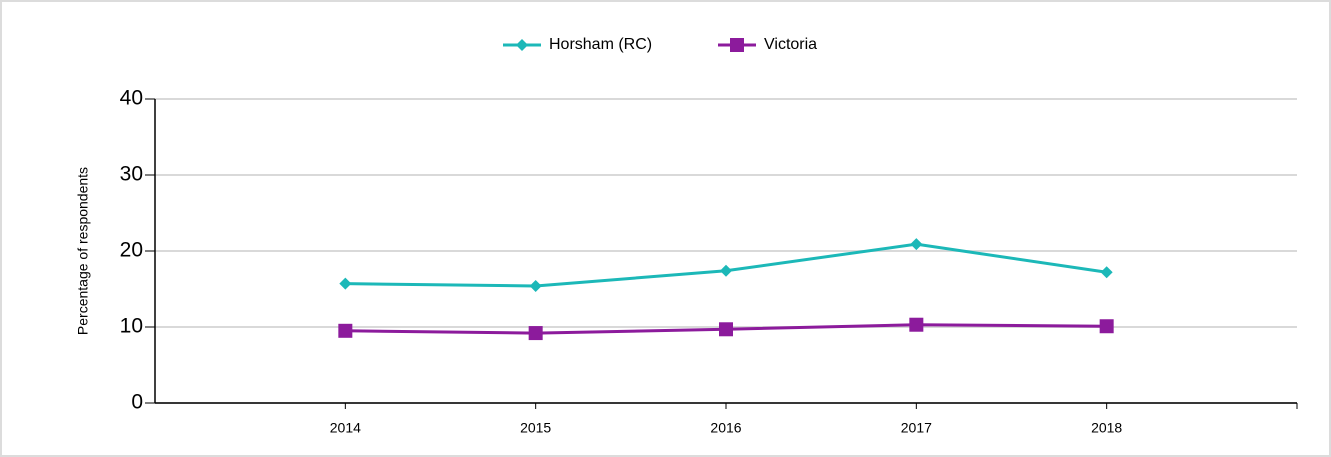  What do you see at coordinates (535, 428) in the screenshot?
I see `x-tick-label: 2015` at bounding box center [535, 428].